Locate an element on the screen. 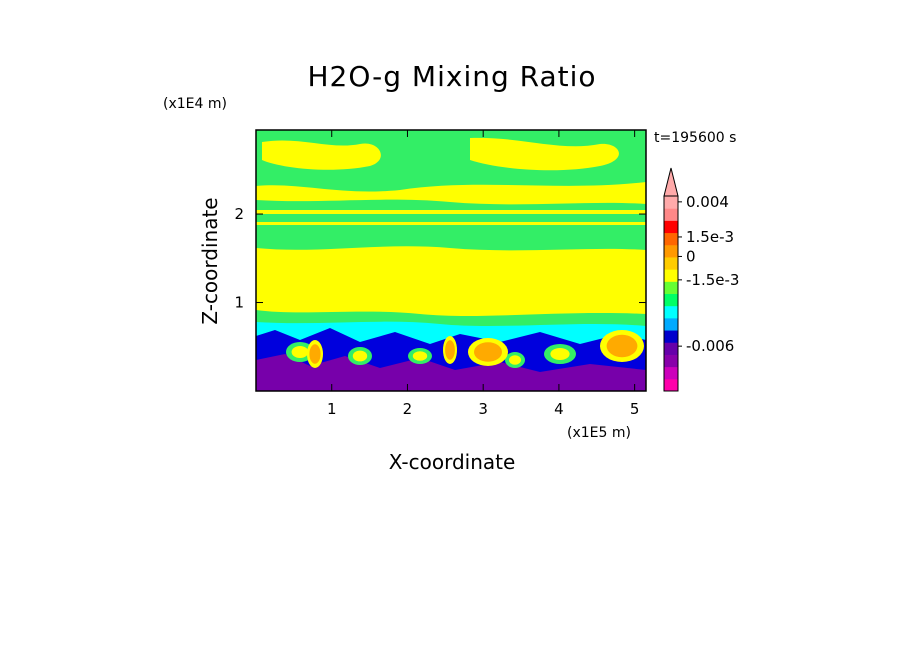  colorbar-labels: 0.004 1.5e-30 -1.5e-3 -0.006 is located at coordinates (708, 274).